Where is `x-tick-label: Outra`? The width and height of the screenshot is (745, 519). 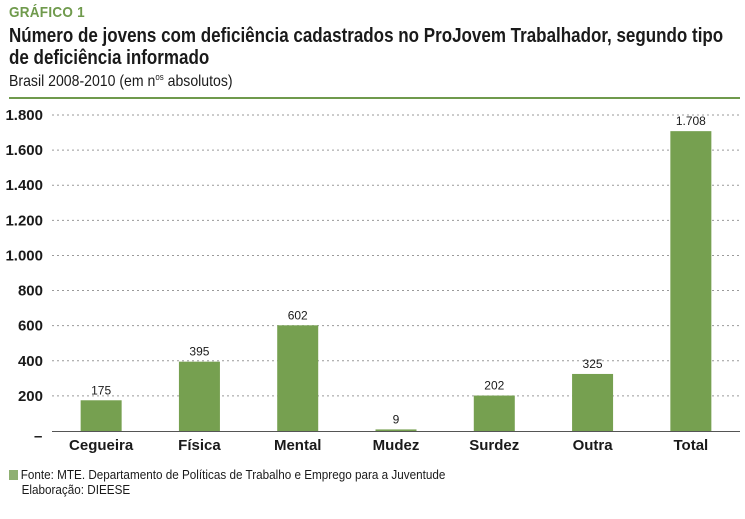
x-tick-label: Outra is located at coordinates (593, 445).